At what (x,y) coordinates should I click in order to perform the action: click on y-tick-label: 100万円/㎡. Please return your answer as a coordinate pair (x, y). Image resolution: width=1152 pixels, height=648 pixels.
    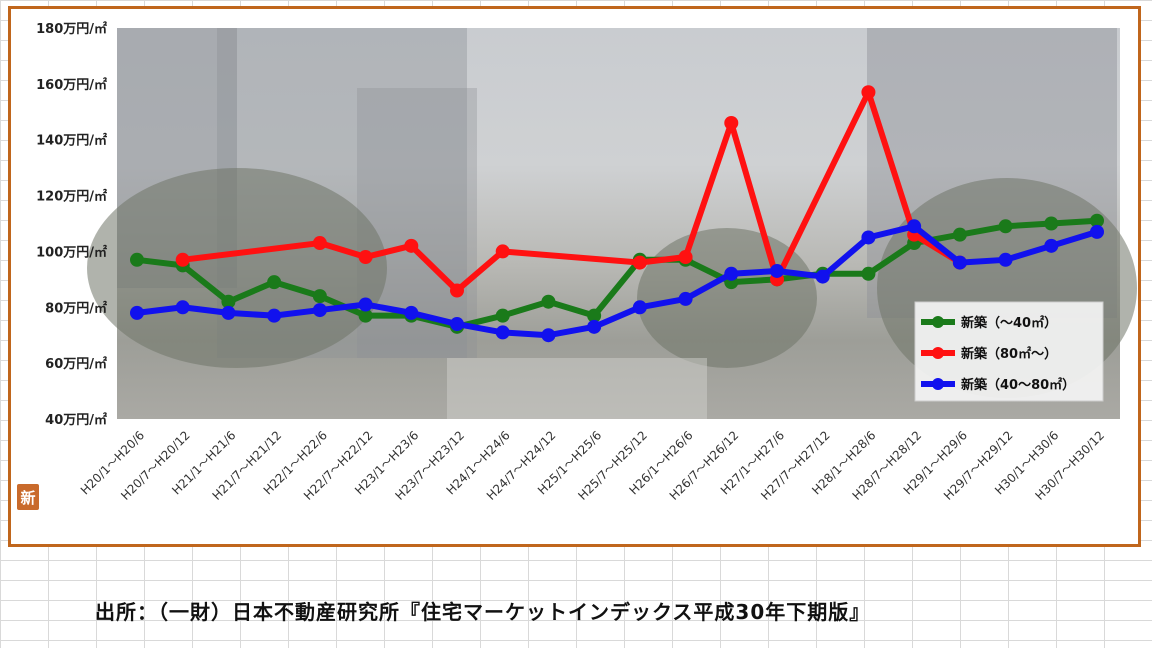
    Looking at the image, I should click on (71, 252).